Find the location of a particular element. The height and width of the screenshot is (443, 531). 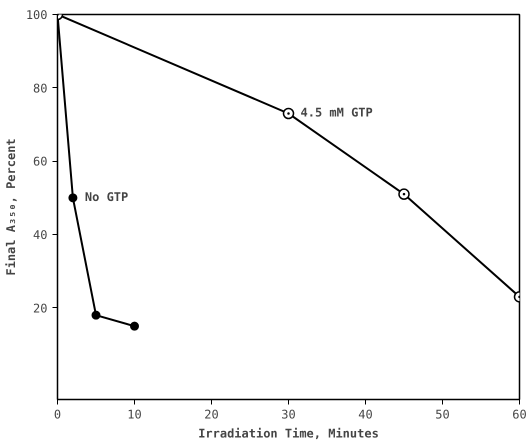

series-label: 4.5 mM GTP is located at coordinates (336, 113).